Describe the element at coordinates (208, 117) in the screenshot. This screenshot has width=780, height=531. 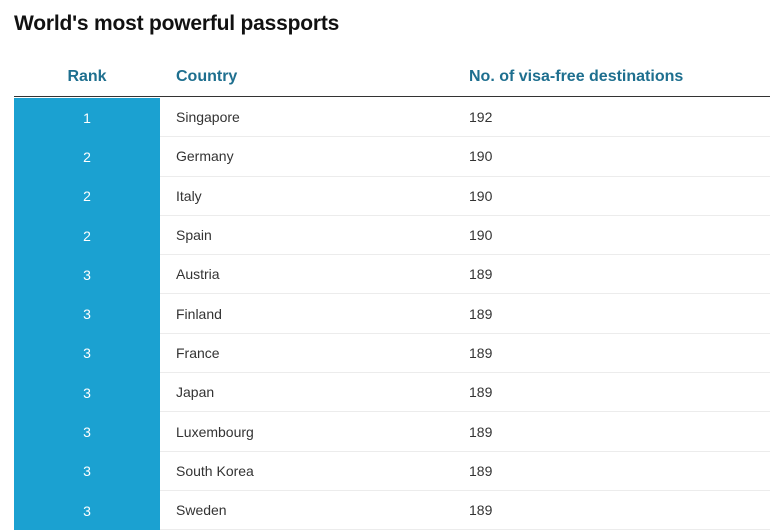
I see `country-cell: Singapore` at that location.